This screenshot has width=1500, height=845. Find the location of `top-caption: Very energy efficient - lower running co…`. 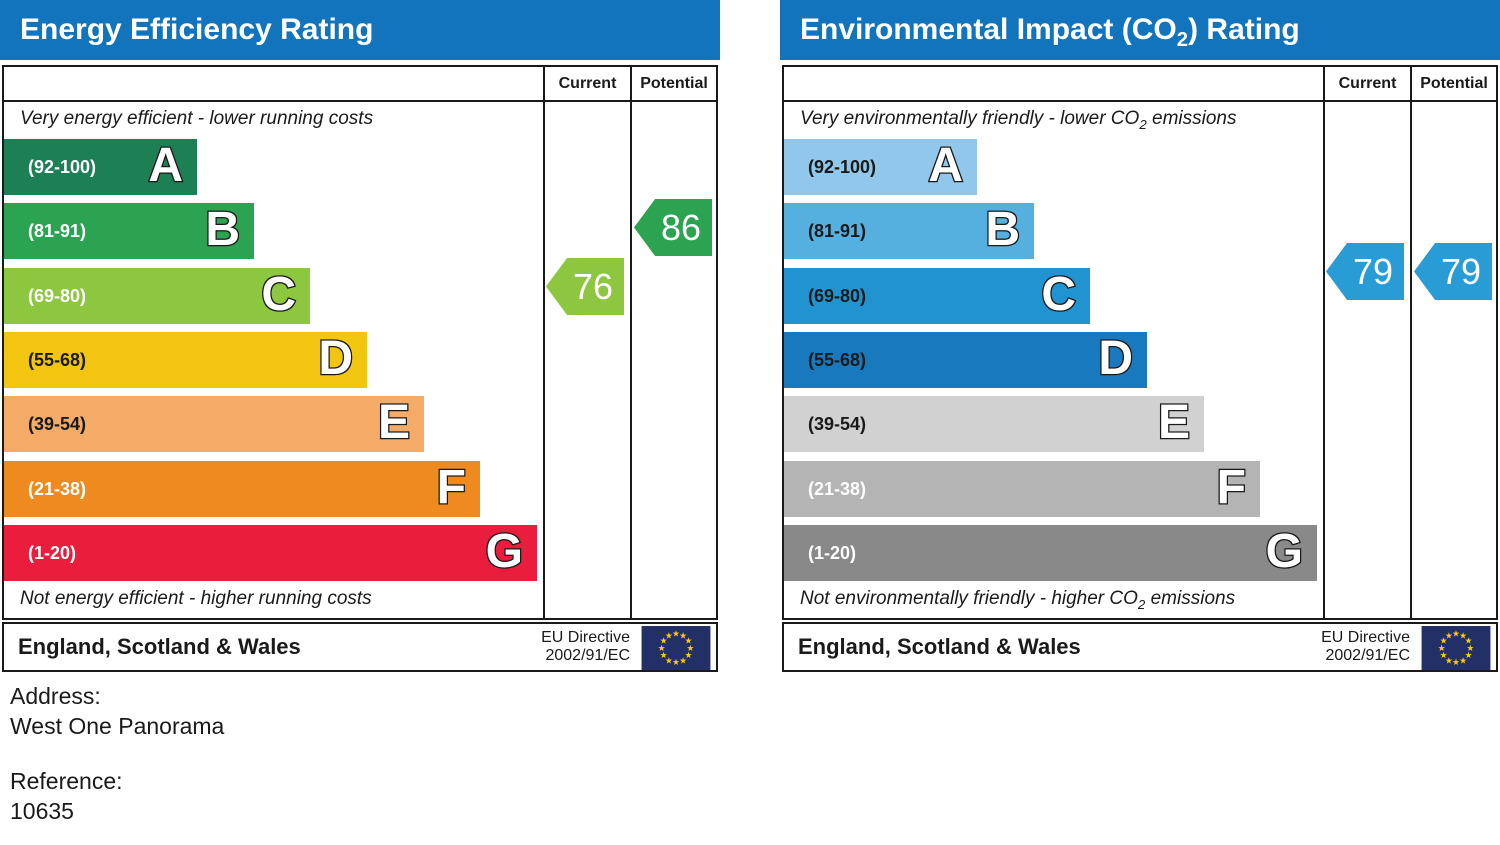

top-caption: Very energy efficient - lower running co… is located at coordinates (196, 120).